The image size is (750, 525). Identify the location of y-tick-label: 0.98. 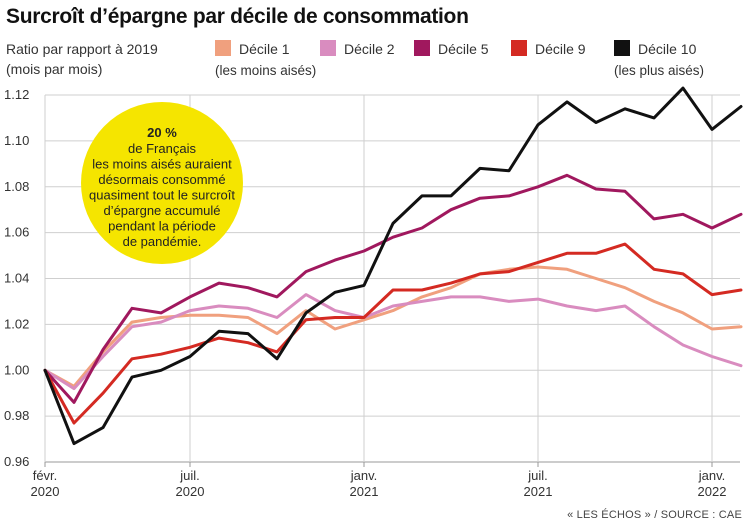
(16, 415).